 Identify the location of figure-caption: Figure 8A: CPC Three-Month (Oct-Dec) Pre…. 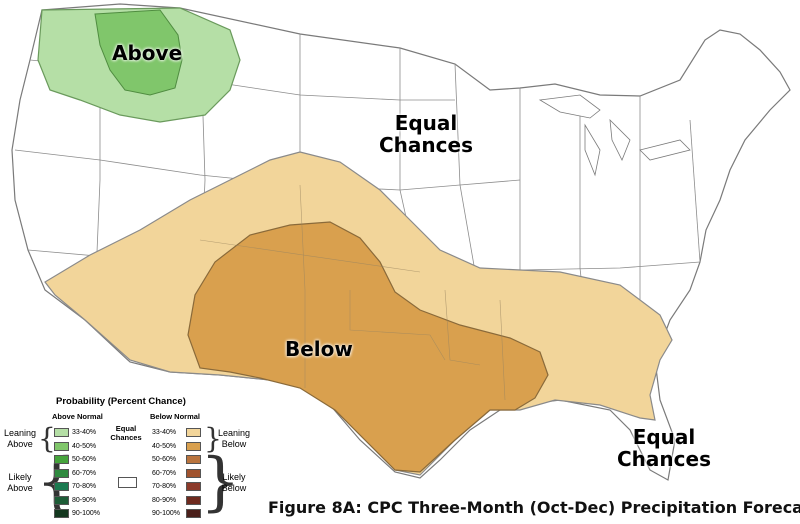
(534, 507).